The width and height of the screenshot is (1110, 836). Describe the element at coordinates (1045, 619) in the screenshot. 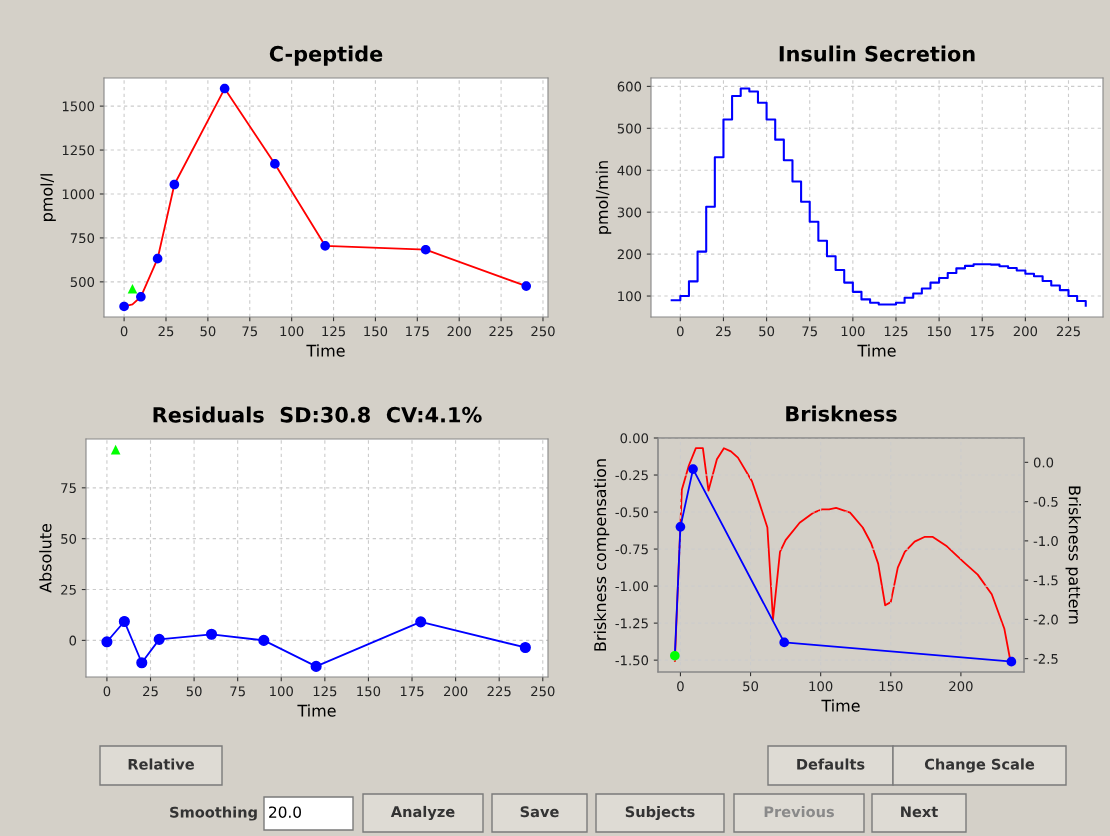

I see `y2-tick-label: -2.0` at that location.